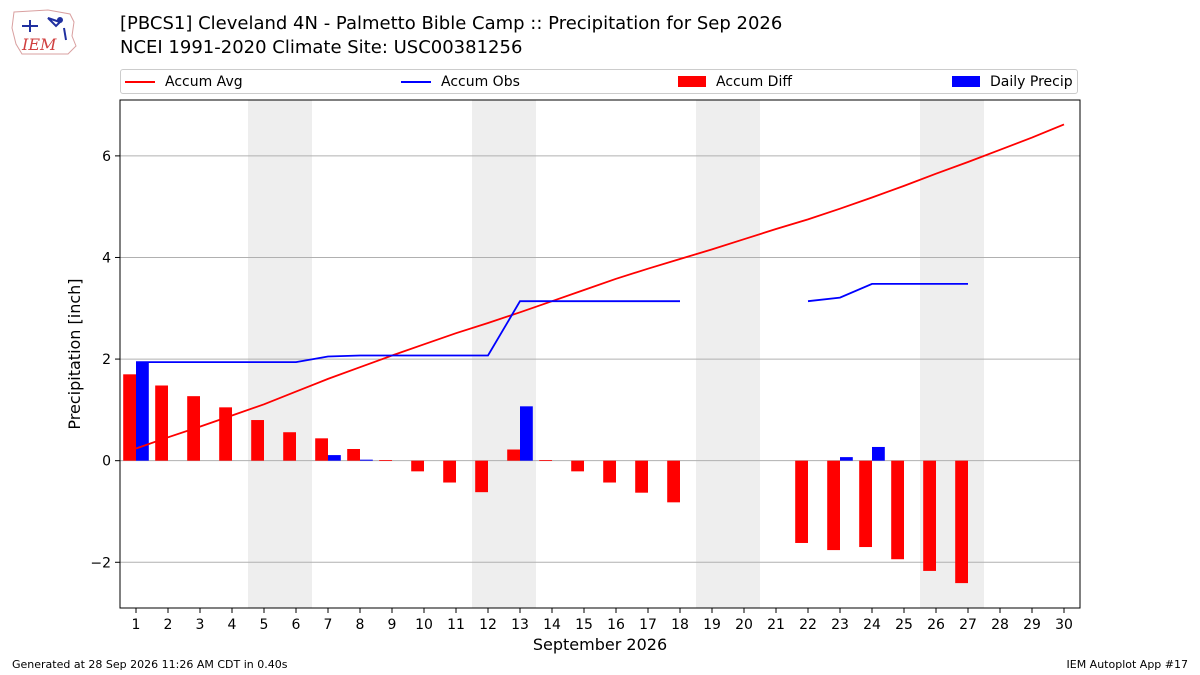 The height and width of the screenshot is (675, 1200). Describe the element at coordinates (204, 81) in the screenshot. I see `legend-label: Accum Avg` at that location.